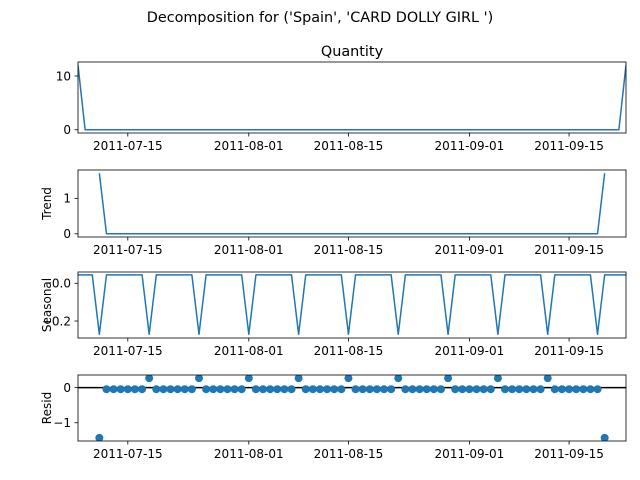 The height and width of the screenshot is (480, 640). I want to click on quantity-xtick-label: 2011-09-15, so click(569, 146).